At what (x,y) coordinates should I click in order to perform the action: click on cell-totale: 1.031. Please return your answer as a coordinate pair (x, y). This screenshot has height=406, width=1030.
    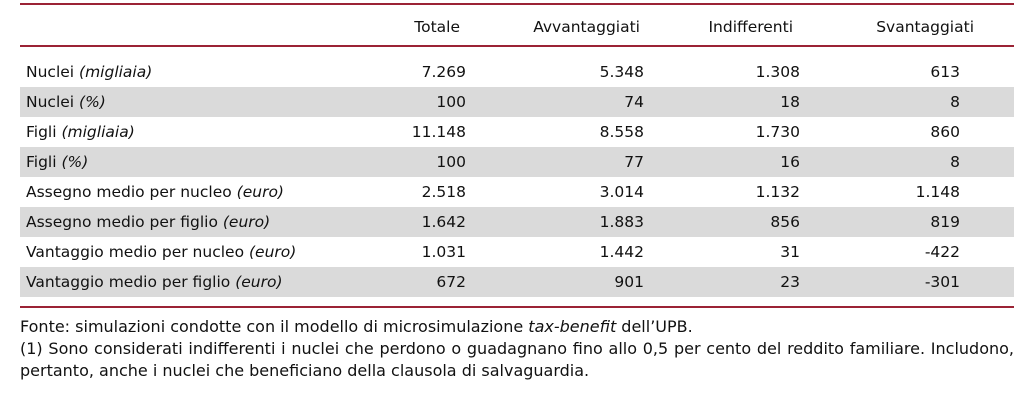
    Looking at the image, I should click on (443, 252).